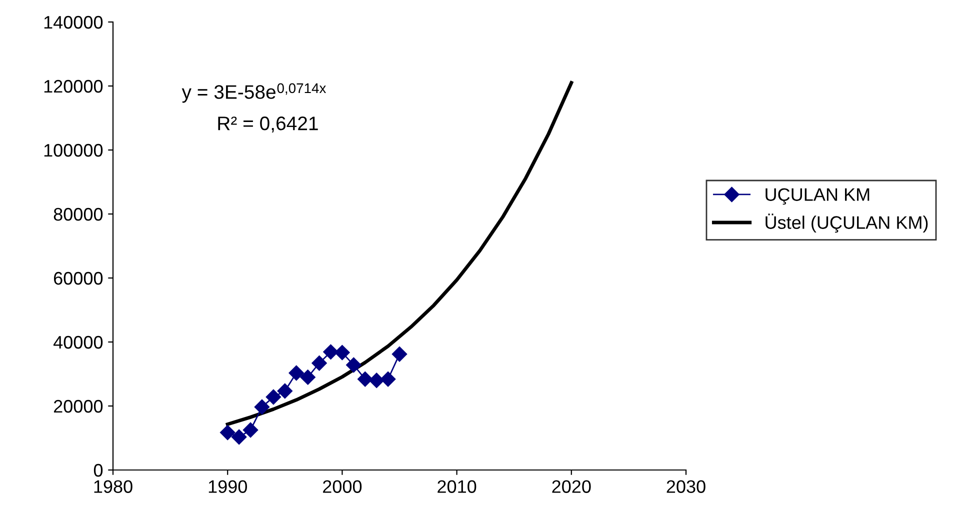 This screenshot has height=526, width=960. What do you see at coordinates (457, 486) in the screenshot?
I see `x-tick-label: 2010` at bounding box center [457, 486].